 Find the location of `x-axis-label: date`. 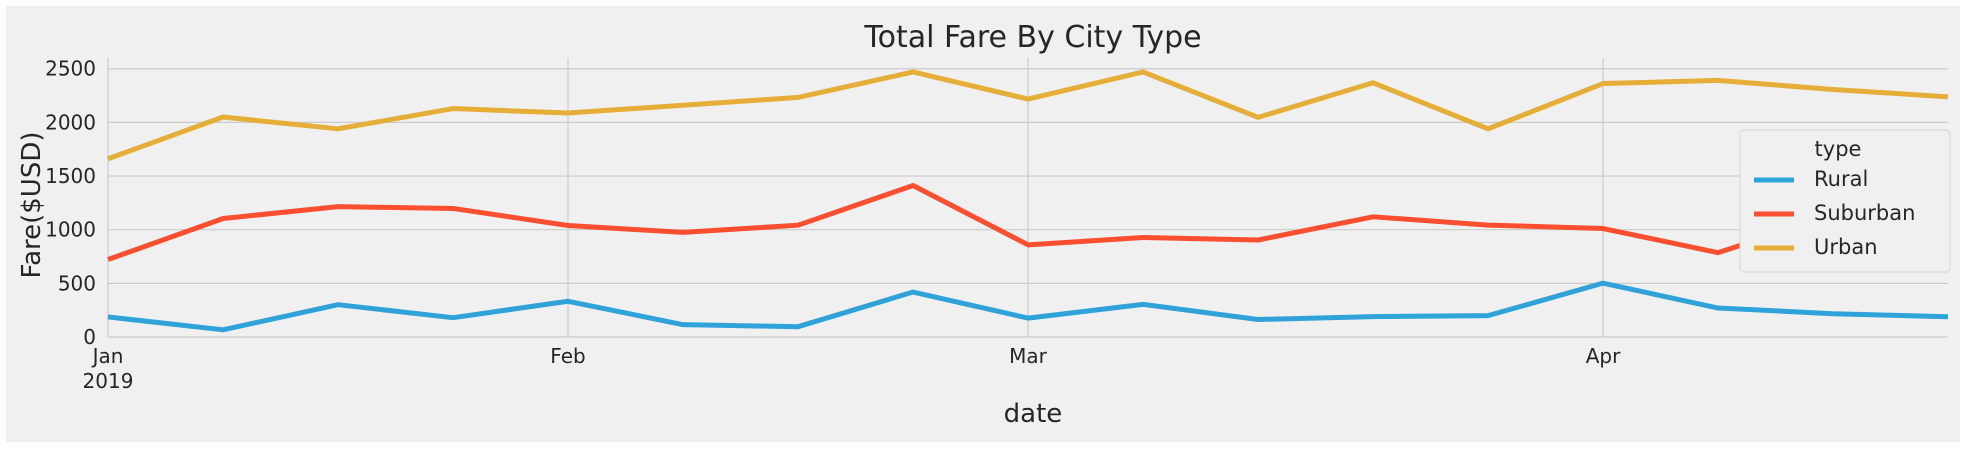

x-axis-label: date is located at coordinates (1033, 414).